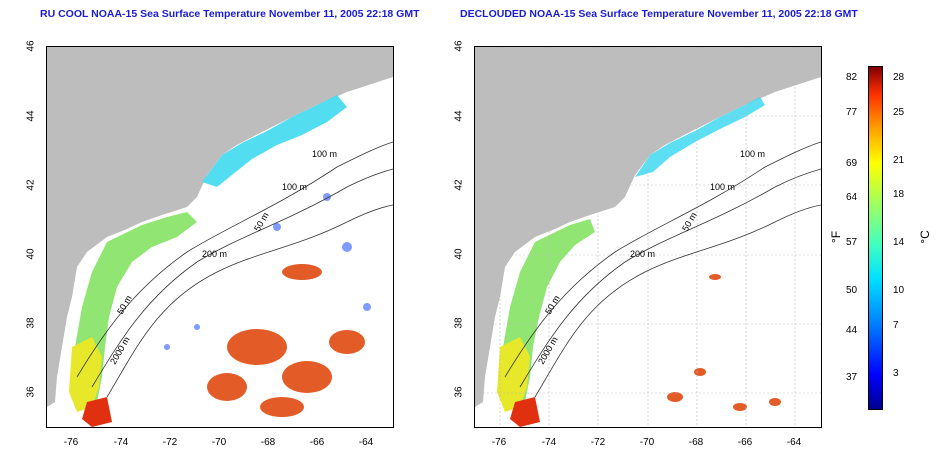  What do you see at coordinates (525, 412) in the screenshot?
I see `right-coastal-red` at bounding box center [525, 412].